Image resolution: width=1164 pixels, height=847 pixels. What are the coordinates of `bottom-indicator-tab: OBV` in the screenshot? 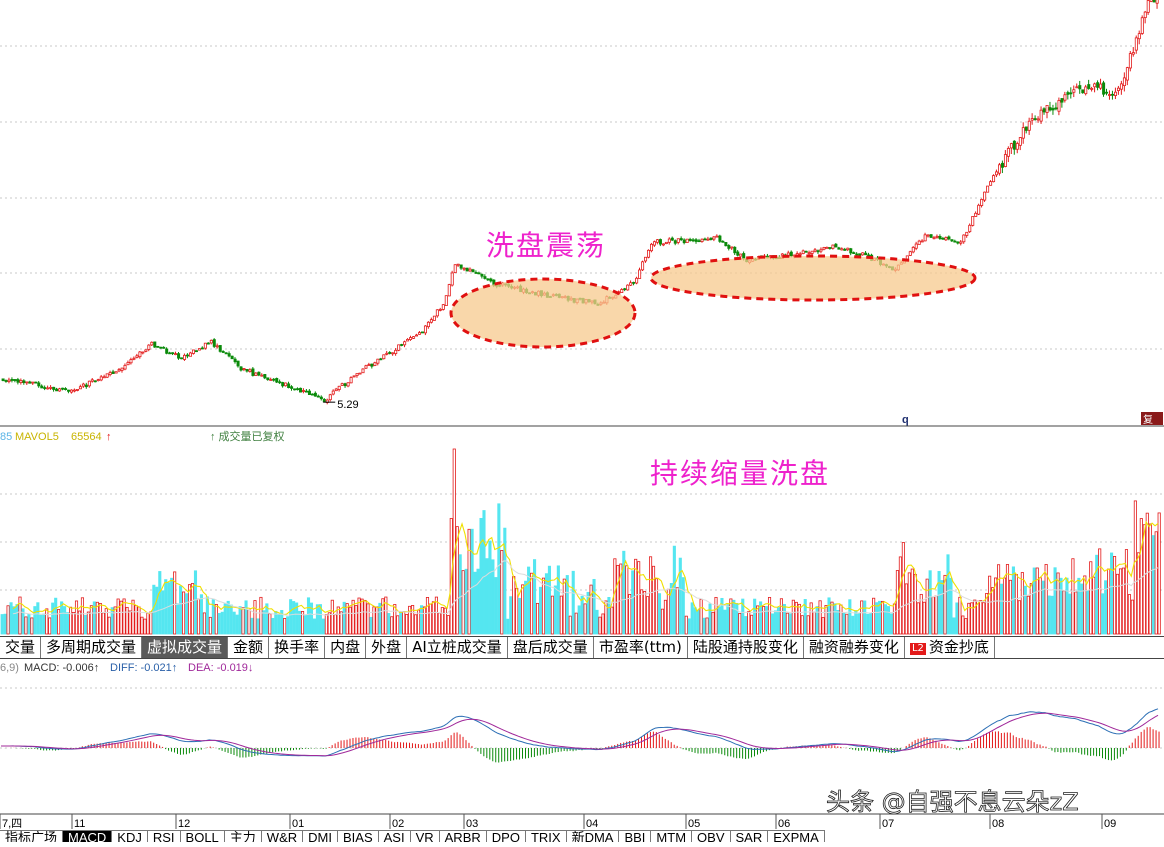 It's located at (711, 836).